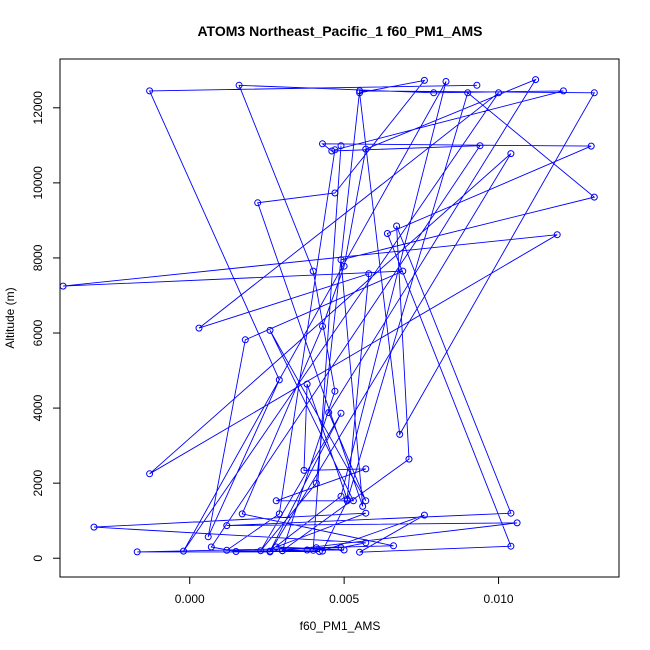 The height and width of the screenshot is (650, 650). I want to click on x-tick-label: 0.000, so click(190, 599).